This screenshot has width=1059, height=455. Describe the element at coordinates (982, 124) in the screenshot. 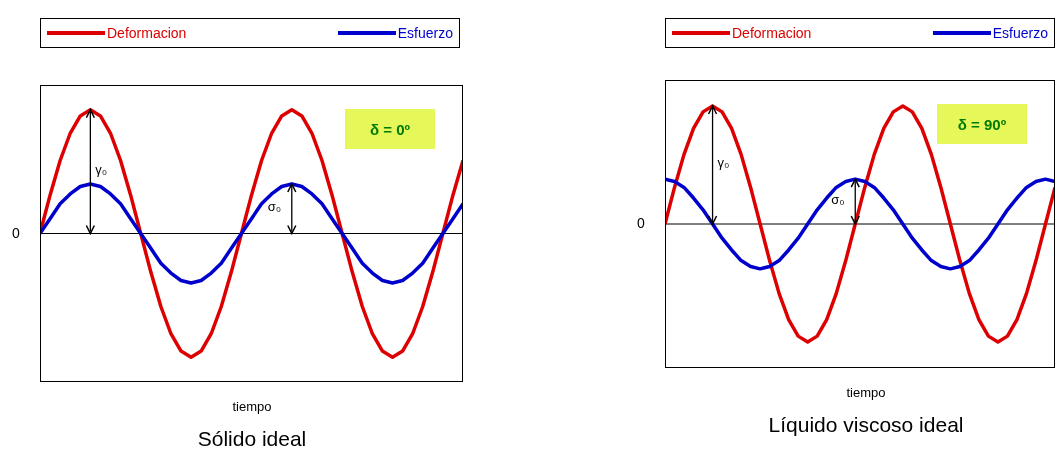

I see `text-box: δ = 90º` at that location.